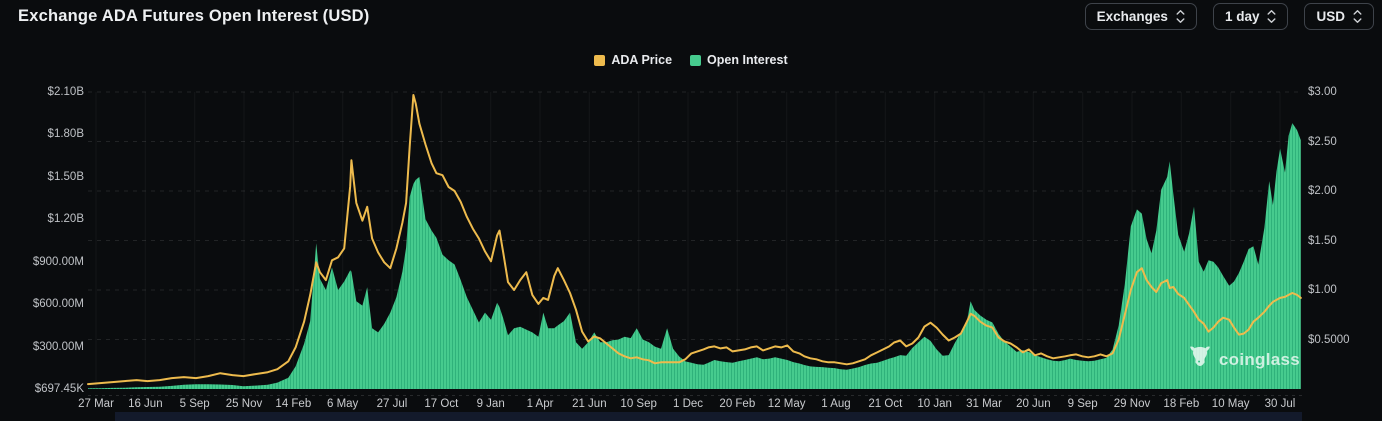 Image resolution: width=1382 pixels, height=421 pixels. I want to click on interval-dropdown-label: 1 day, so click(1242, 16).